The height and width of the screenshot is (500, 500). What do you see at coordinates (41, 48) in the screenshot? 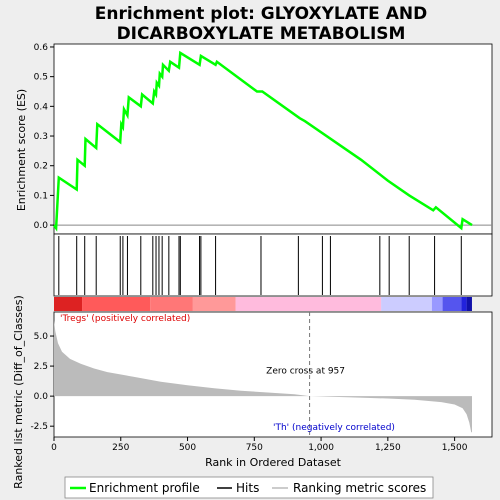
I see `es-y-tick-label: 0.6` at bounding box center [41, 48].